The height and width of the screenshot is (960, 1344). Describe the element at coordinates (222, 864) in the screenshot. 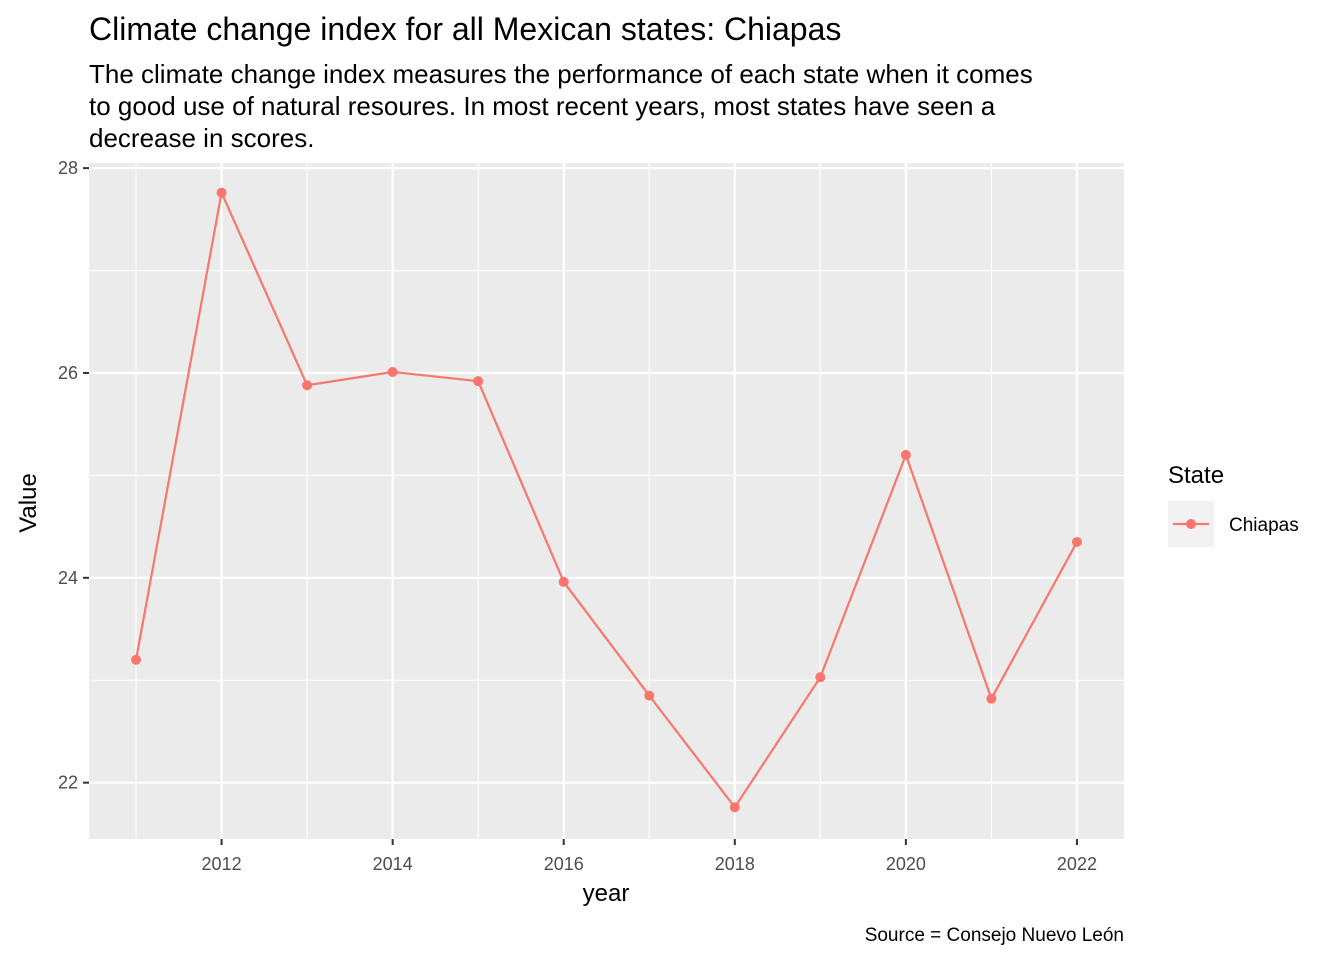

I see `x-tick-label: 2012` at that location.